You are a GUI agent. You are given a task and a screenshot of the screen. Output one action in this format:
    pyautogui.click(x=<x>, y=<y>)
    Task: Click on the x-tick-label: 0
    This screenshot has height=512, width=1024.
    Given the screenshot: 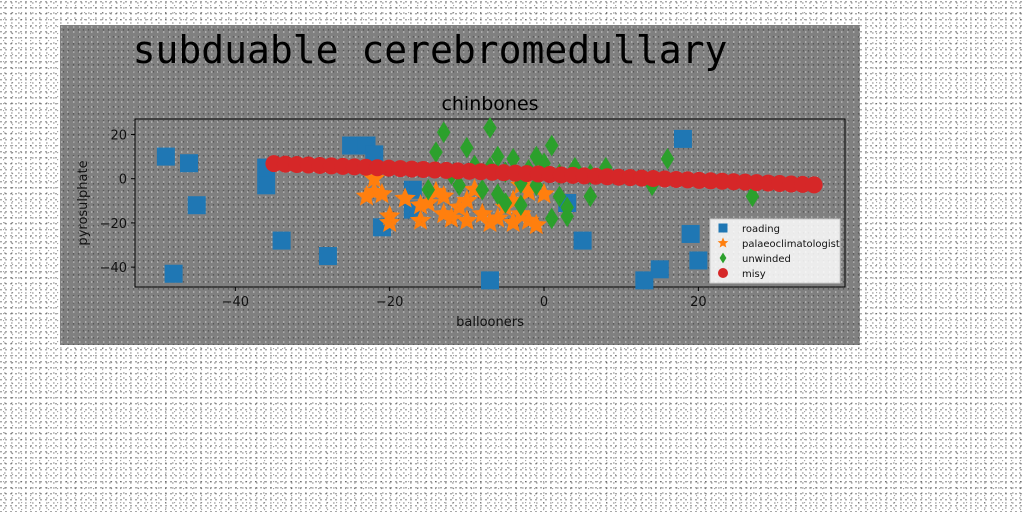 What is the action you would take?
    pyautogui.click(x=544, y=302)
    